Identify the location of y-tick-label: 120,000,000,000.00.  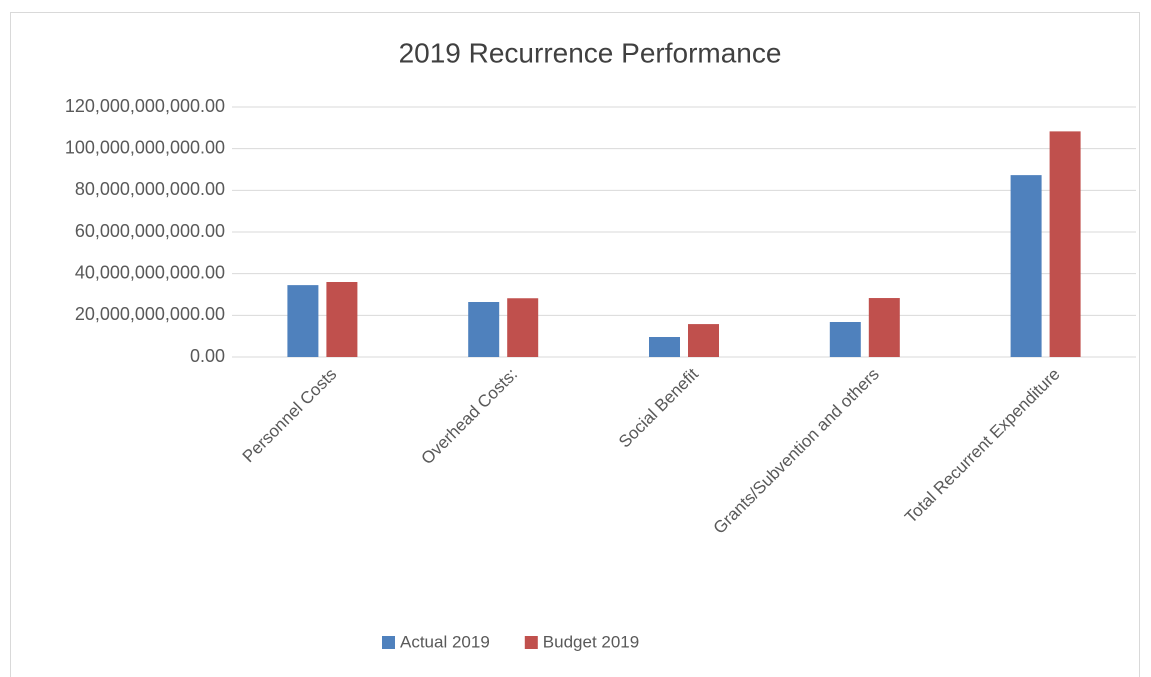
(145, 106).